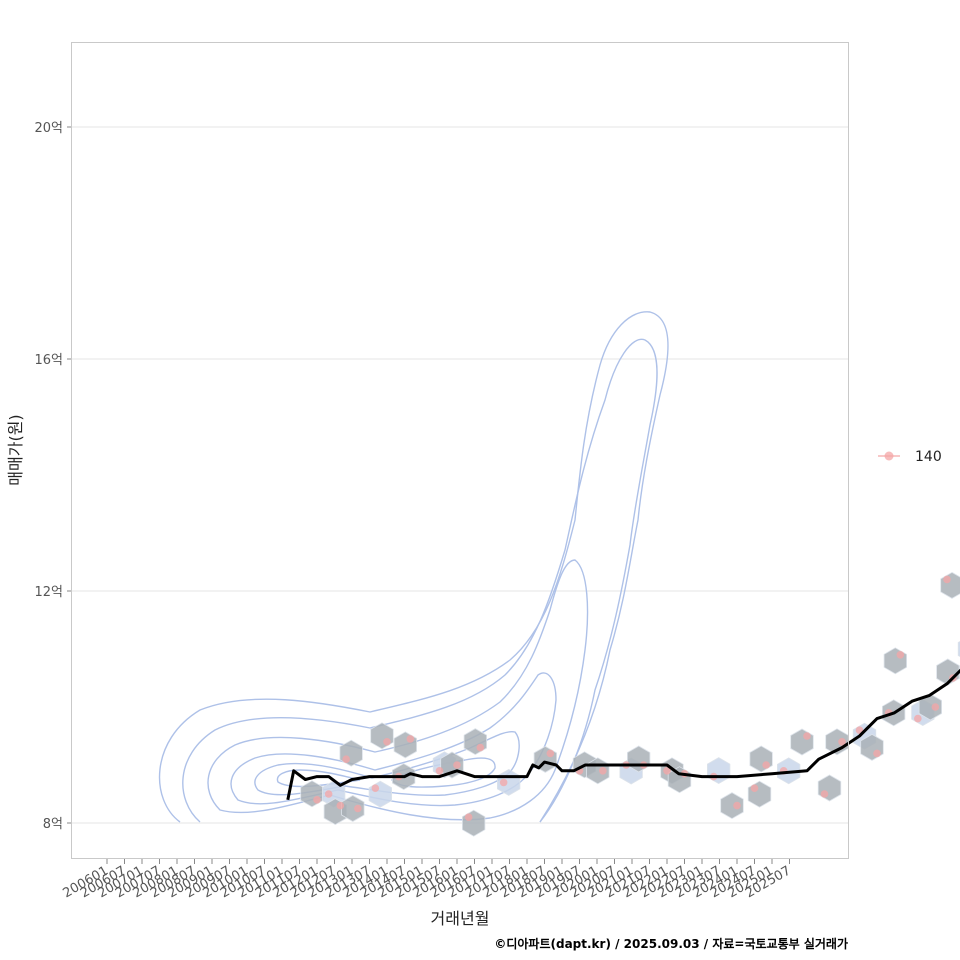  Describe the element at coordinates (460, 918) in the screenshot. I see `x-axis-title: 거래년월` at that location.